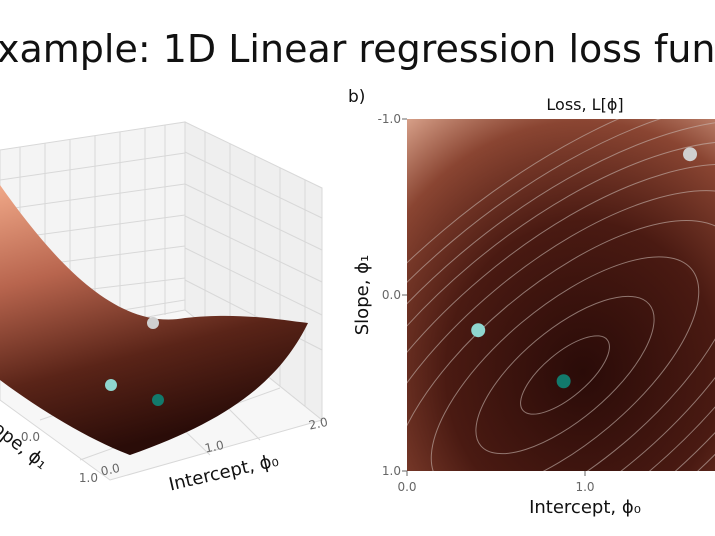 The image size is (715, 536). Describe the element at coordinates (584, 104) in the screenshot. I see `plot-title: Loss, L[ϕ]` at that location.